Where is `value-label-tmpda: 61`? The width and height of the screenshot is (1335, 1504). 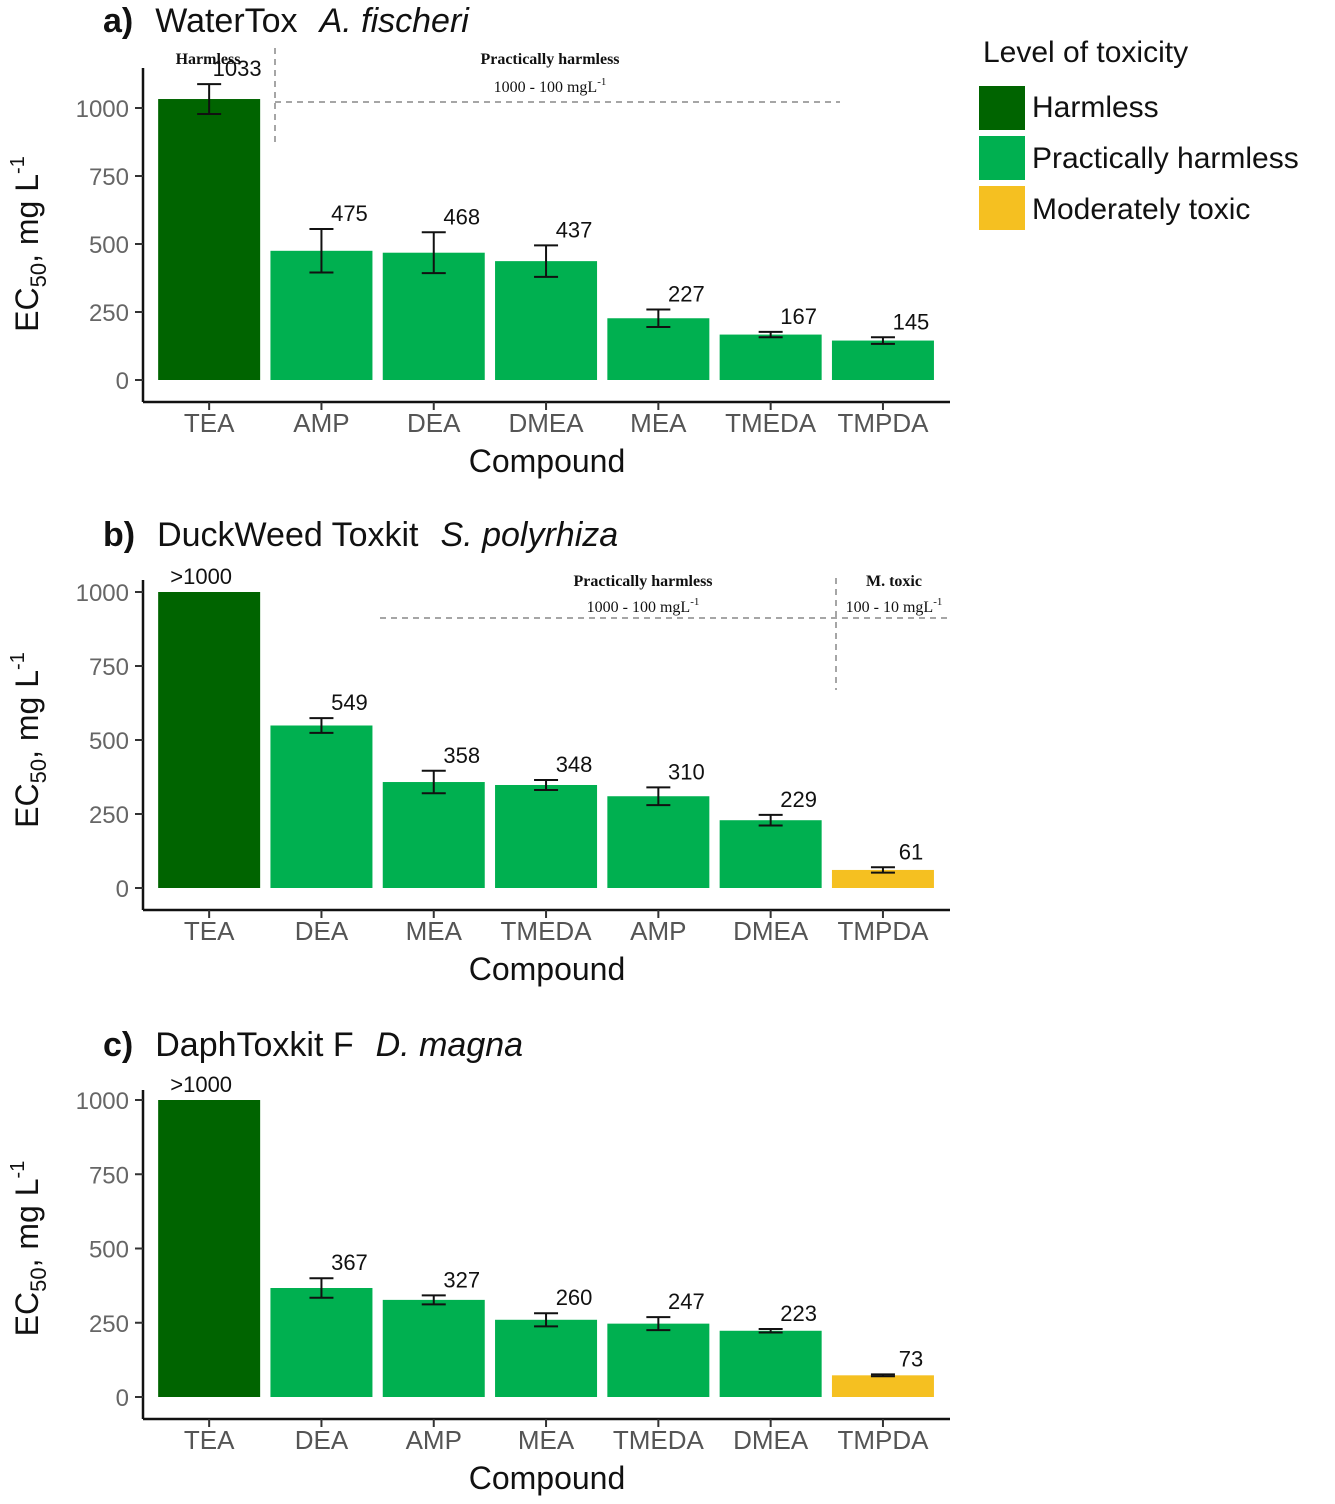 value-label-tmpda: 61 is located at coordinates (911, 851).